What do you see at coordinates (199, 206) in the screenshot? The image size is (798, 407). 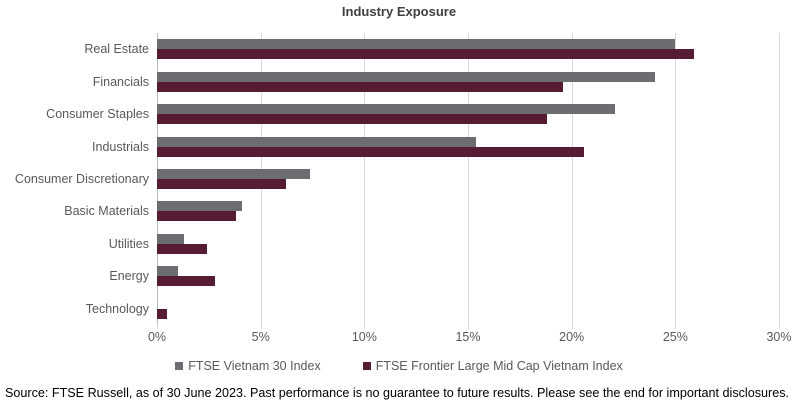 I see `bar-series1-basic-materials` at bounding box center [199, 206].